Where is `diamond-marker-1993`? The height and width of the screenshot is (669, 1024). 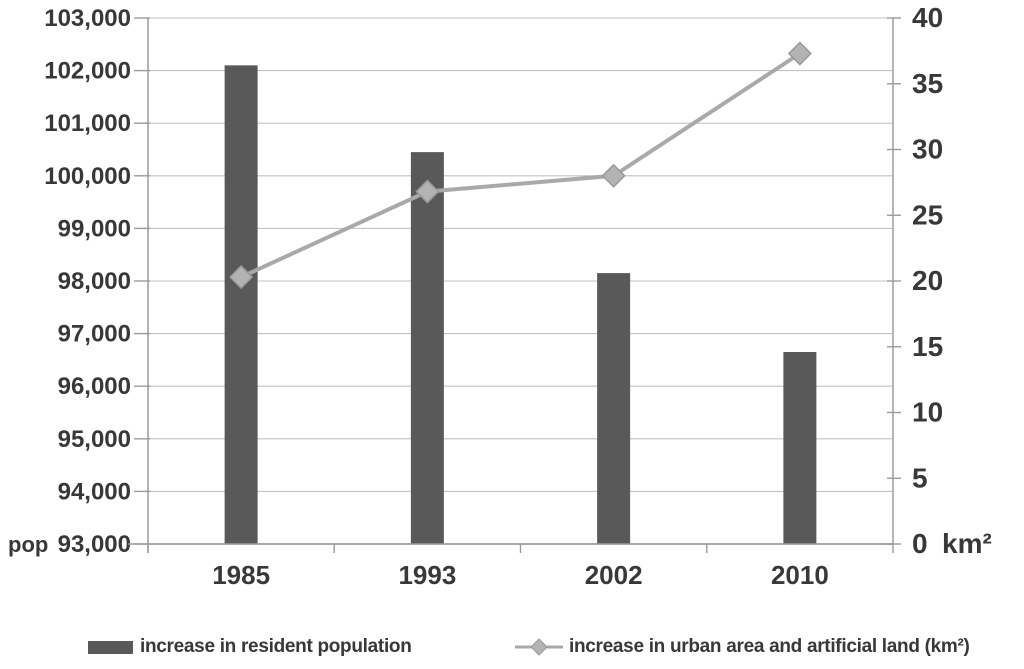
diamond-marker-1993 is located at coordinates (427, 191).